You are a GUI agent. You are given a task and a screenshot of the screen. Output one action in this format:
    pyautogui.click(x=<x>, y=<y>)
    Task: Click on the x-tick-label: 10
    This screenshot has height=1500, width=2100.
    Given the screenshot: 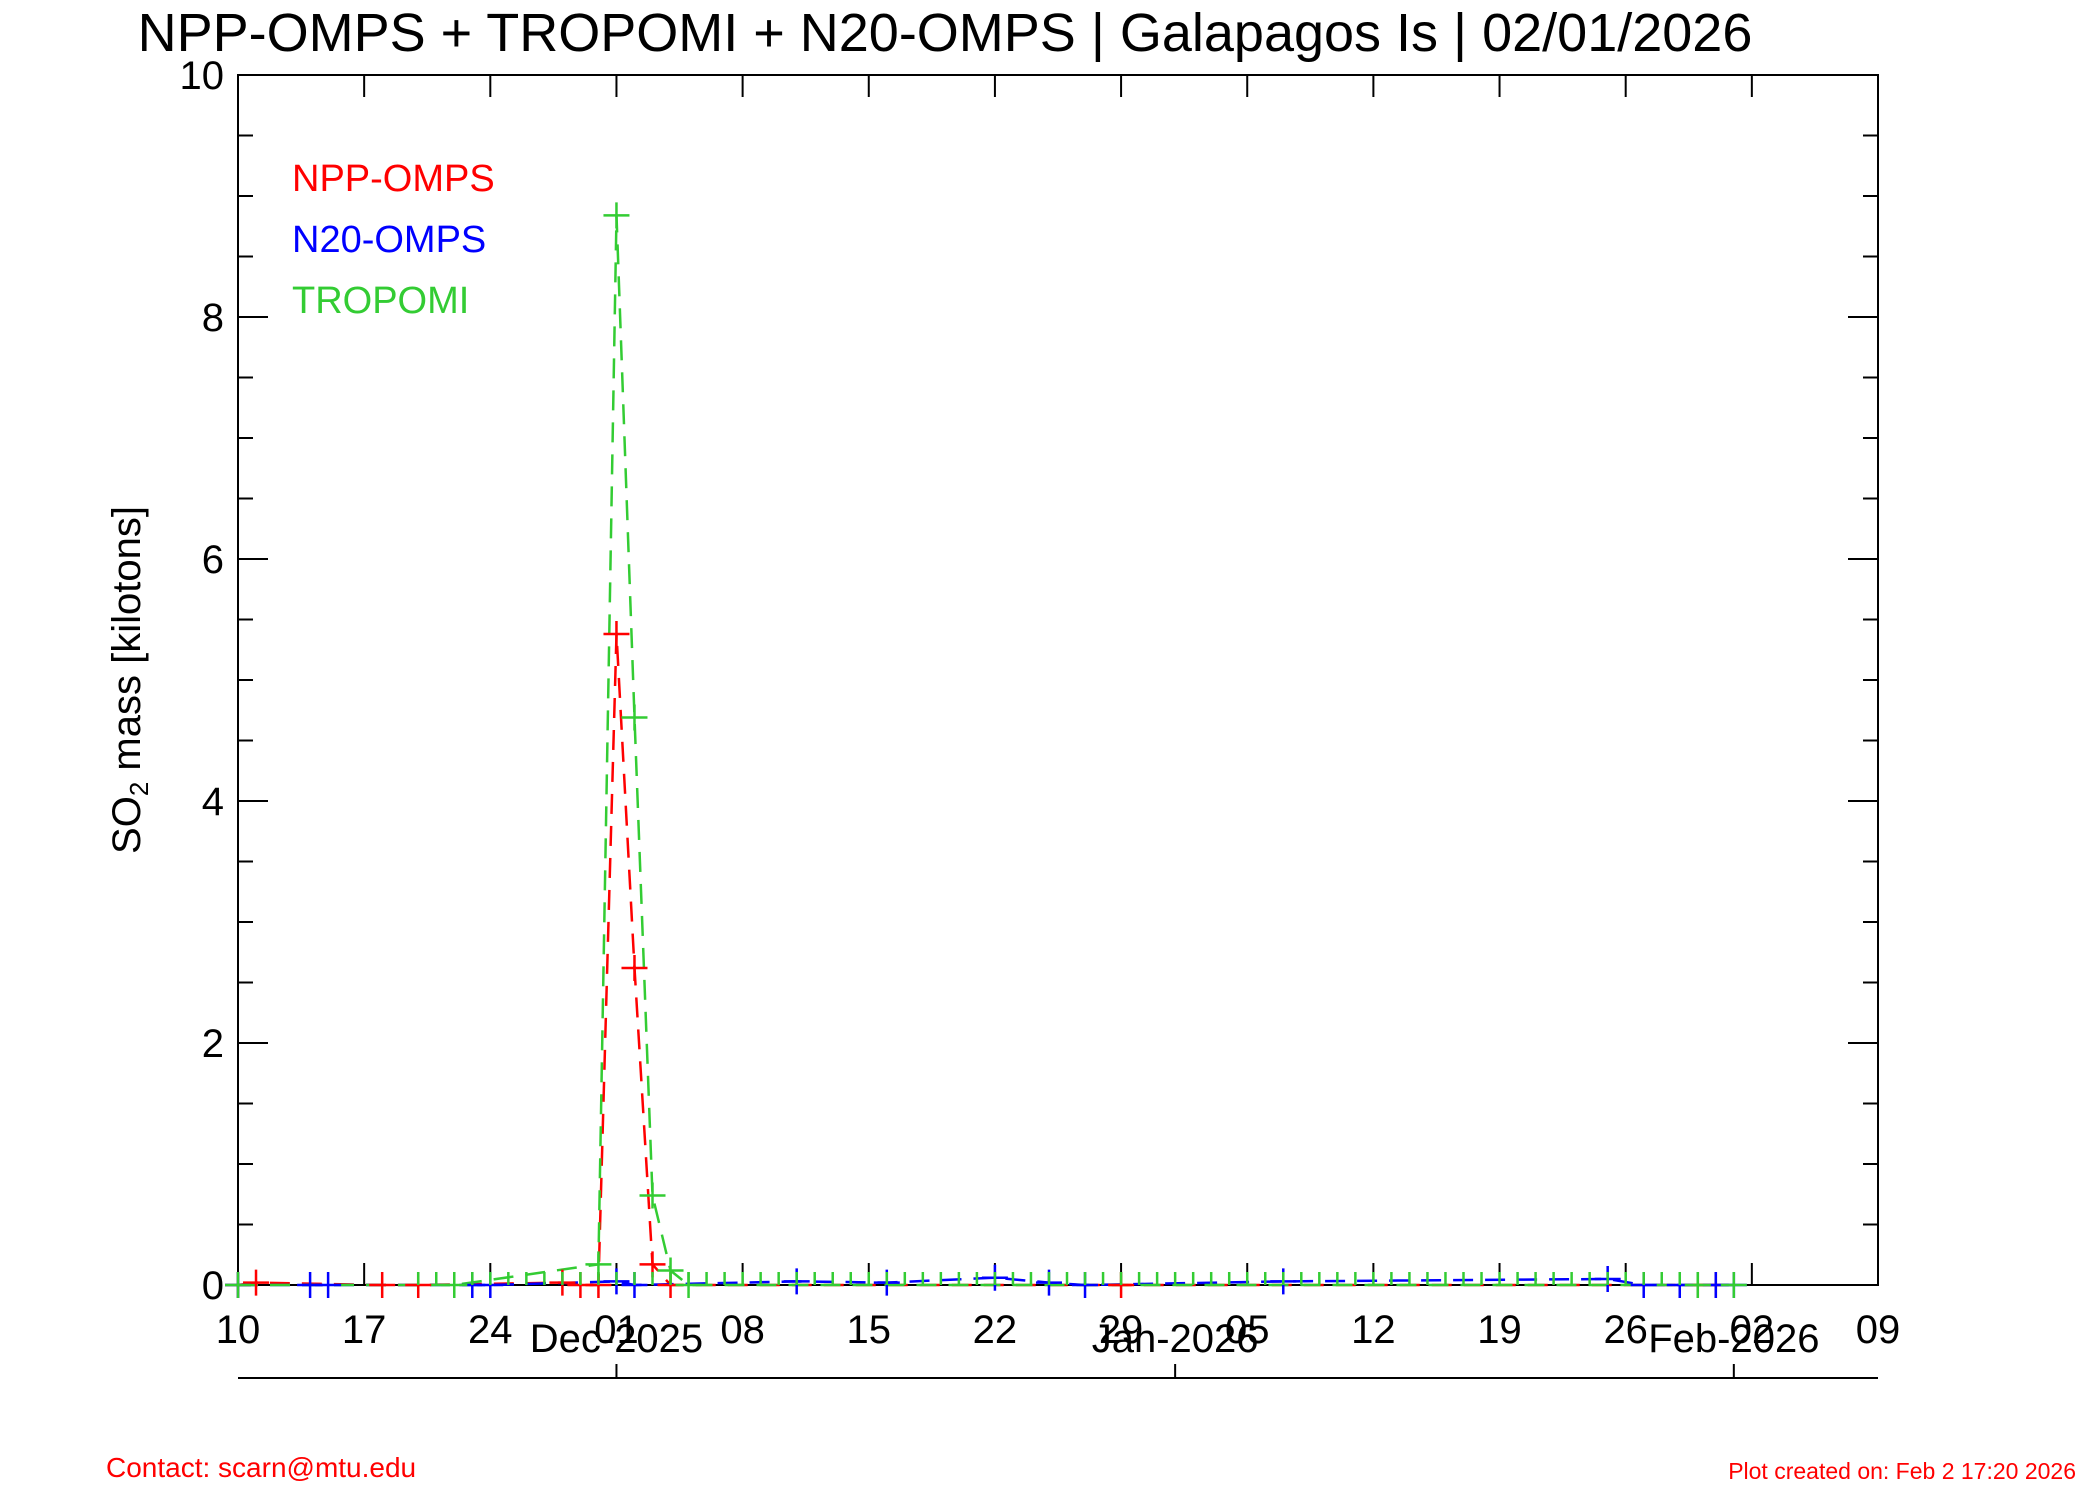 What is the action you would take?
    pyautogui.click(x=238, y=1330)
    